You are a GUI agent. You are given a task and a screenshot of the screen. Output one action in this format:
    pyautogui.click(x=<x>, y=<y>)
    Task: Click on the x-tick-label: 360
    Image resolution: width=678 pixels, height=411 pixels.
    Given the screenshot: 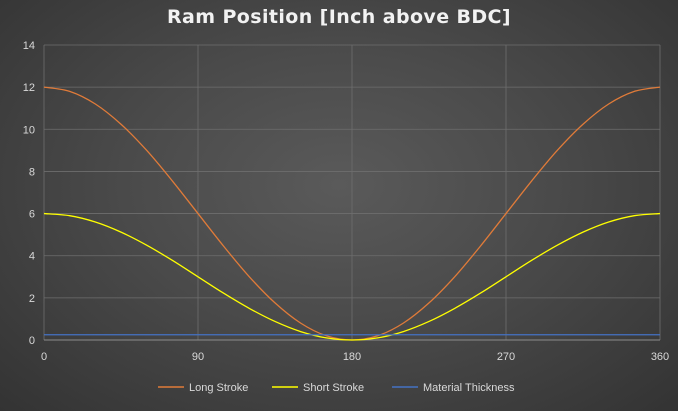 What is the action you would take?
    pyautogui.click(x=660, y=357)
    